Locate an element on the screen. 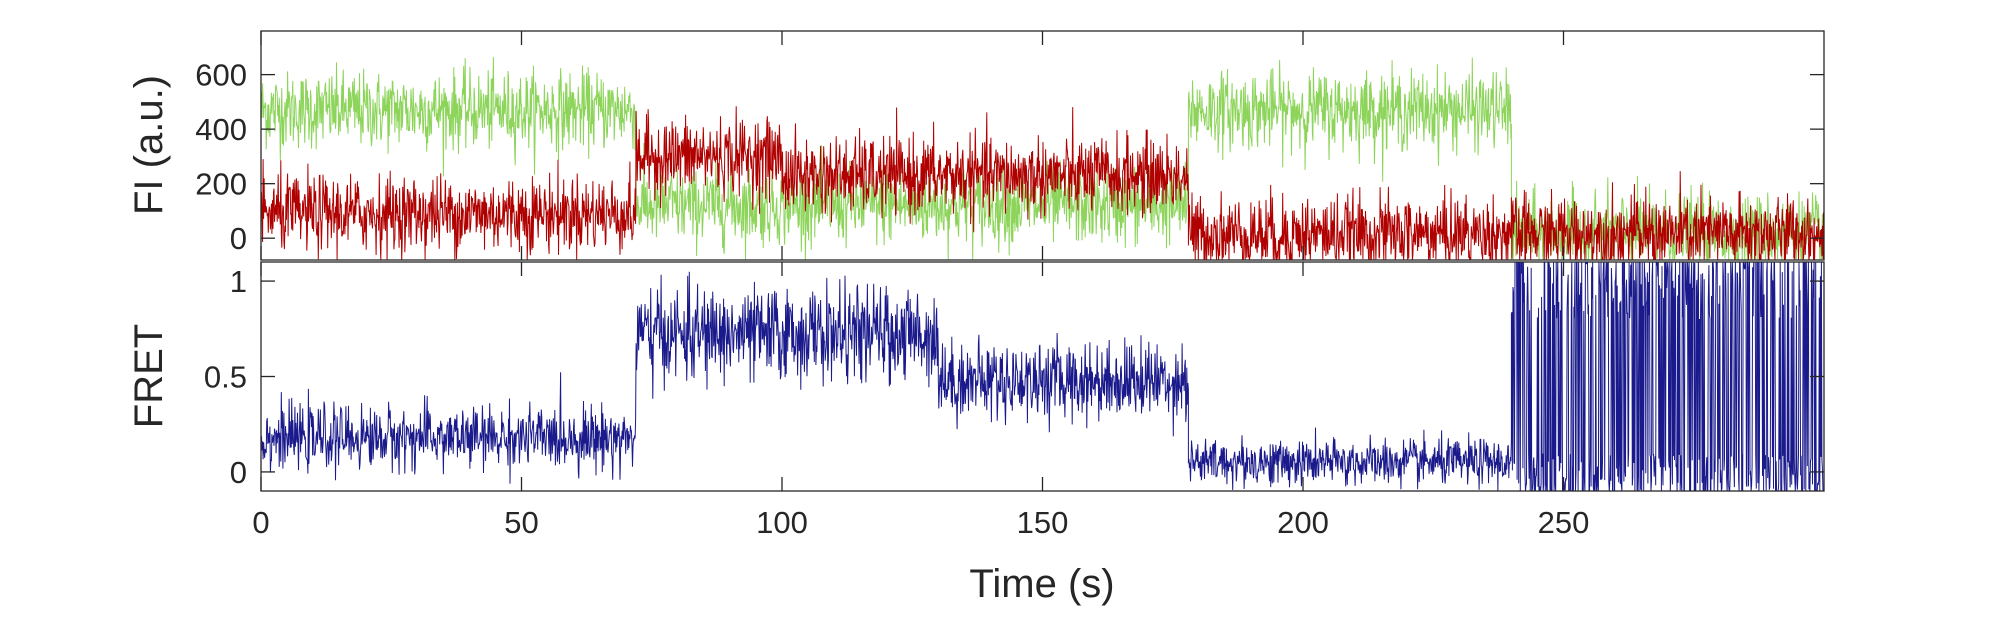 This screenshot has width=2005, height=625. fluorescence-y-axis-label: FI (a.u.) is located at coordinates (149, 145).